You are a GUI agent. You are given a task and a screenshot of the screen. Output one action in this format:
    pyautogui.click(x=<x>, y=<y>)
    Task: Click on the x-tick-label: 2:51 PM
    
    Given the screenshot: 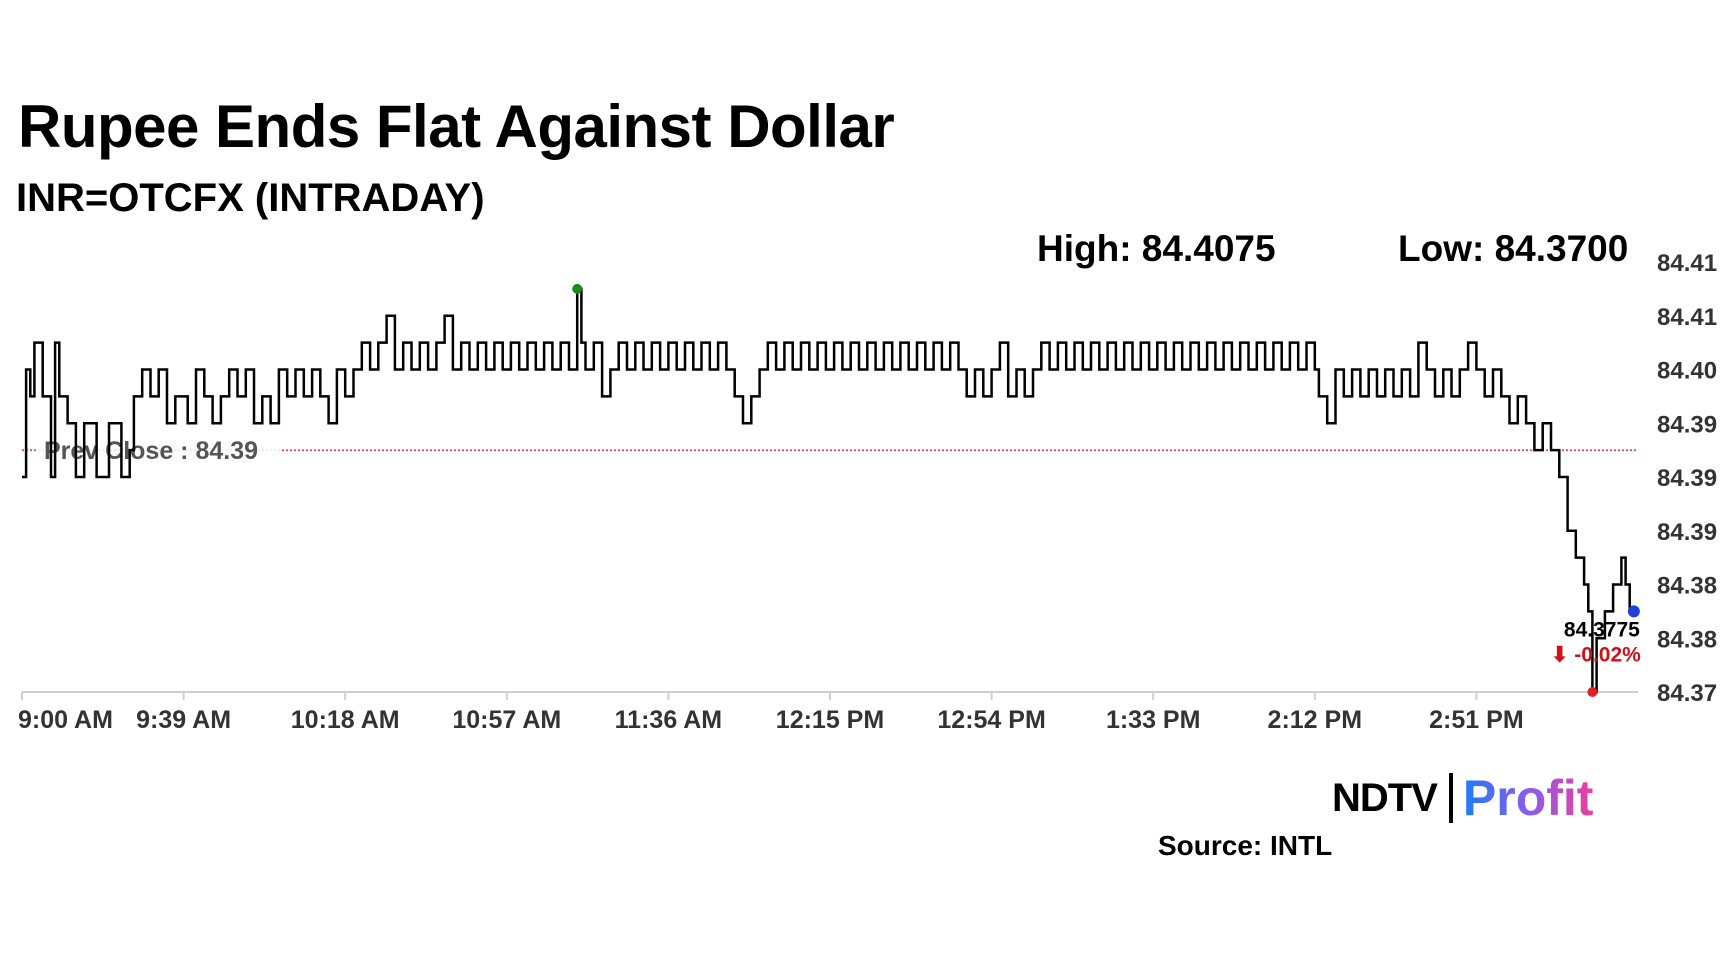 What is the action you would take?
    pyautogui.click(x=1476, y=720)
    